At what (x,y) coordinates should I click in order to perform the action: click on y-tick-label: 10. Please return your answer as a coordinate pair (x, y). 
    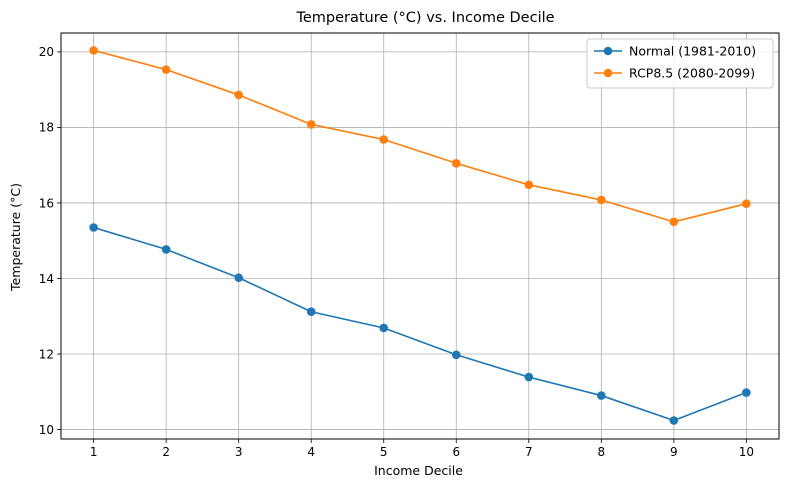
    Looking at the image, I should click on (46, 430).